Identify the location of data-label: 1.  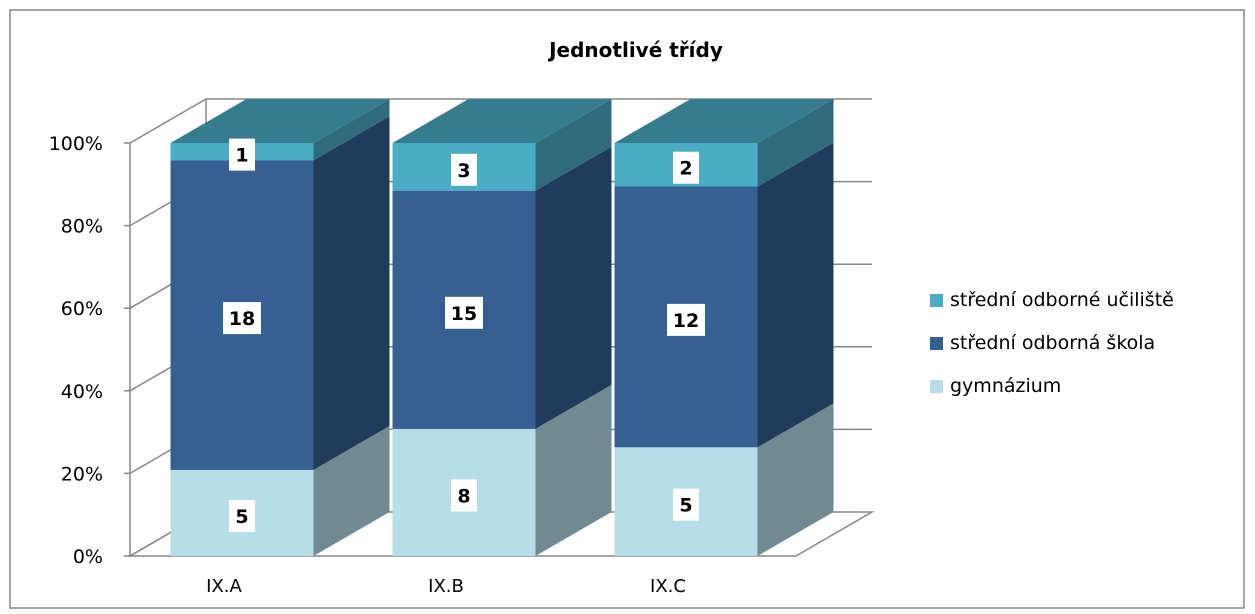
(241, 156).